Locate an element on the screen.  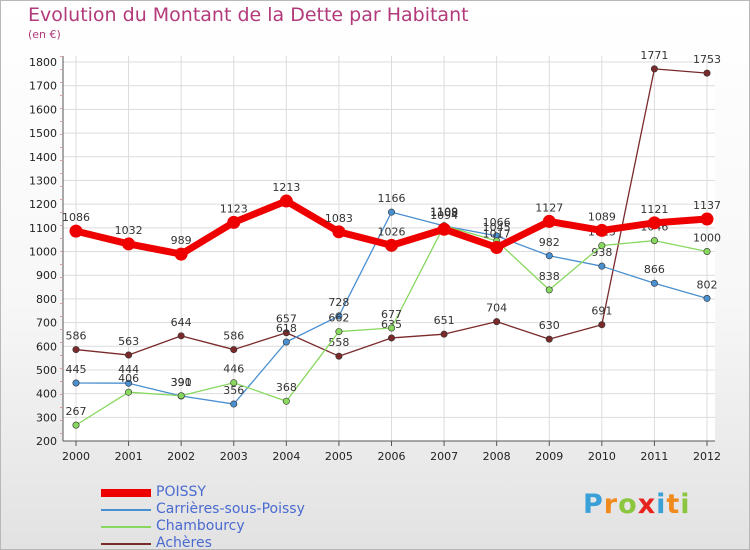
data-label-ach-res: 704 is located at coordinates (496, 308).